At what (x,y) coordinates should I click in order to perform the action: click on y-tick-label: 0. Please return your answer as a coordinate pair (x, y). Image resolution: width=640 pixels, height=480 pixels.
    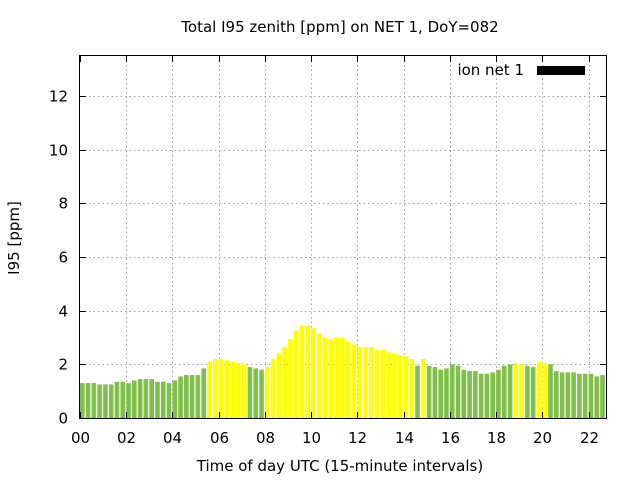
    Looking at the image, I should click on (63, 419).